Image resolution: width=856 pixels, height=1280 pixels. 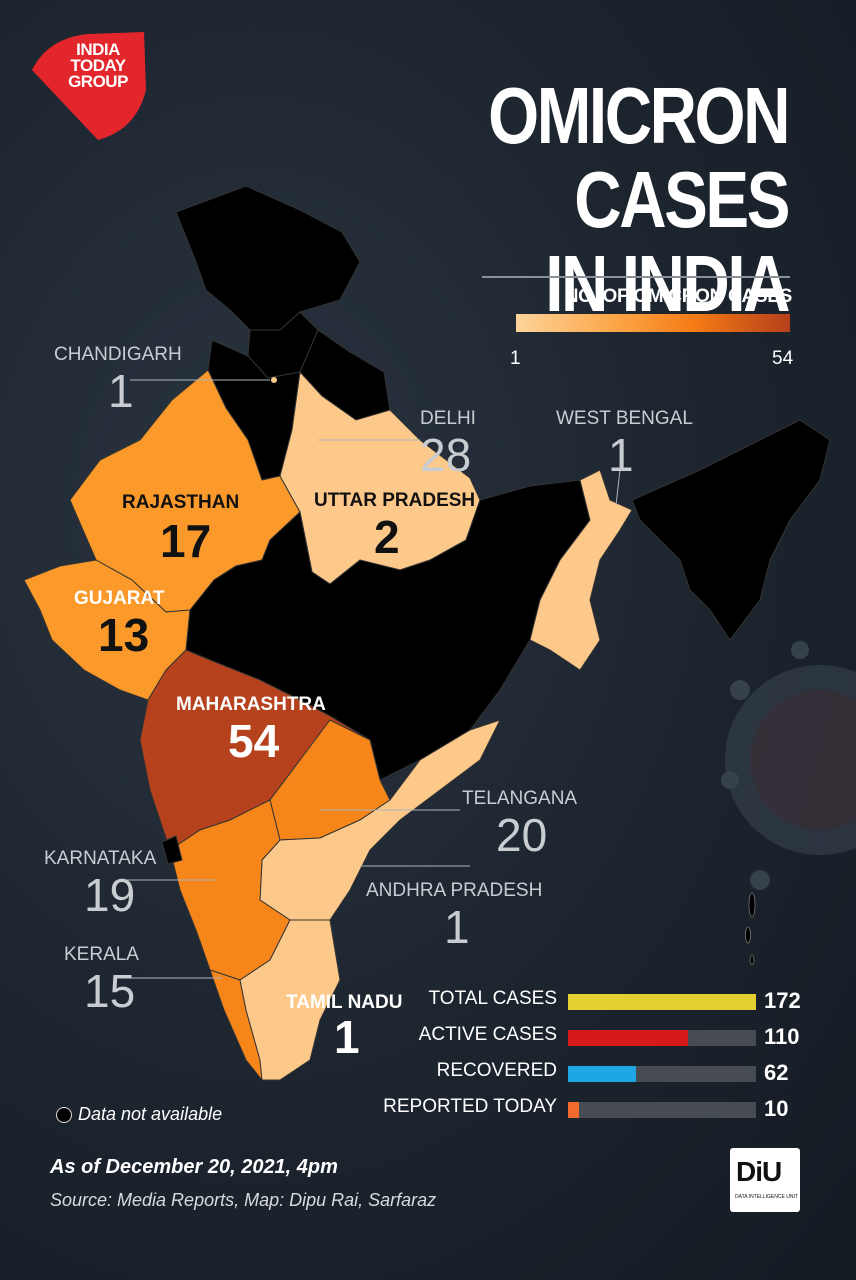 What do you see at coordinates (454, 890) in the screenshot?
I see `label-andhra-pradesh-name: ANDHRA PRADESH` at bounding box center [454, 890].